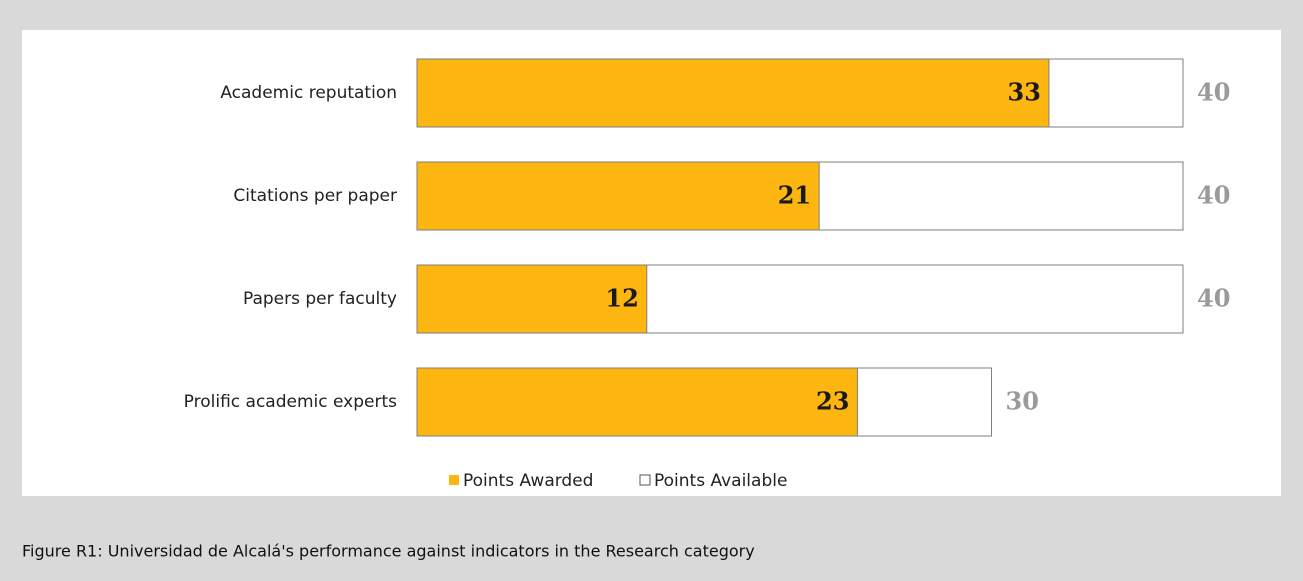  I want to click on category-label: Citations per paper, so click(315, 196).